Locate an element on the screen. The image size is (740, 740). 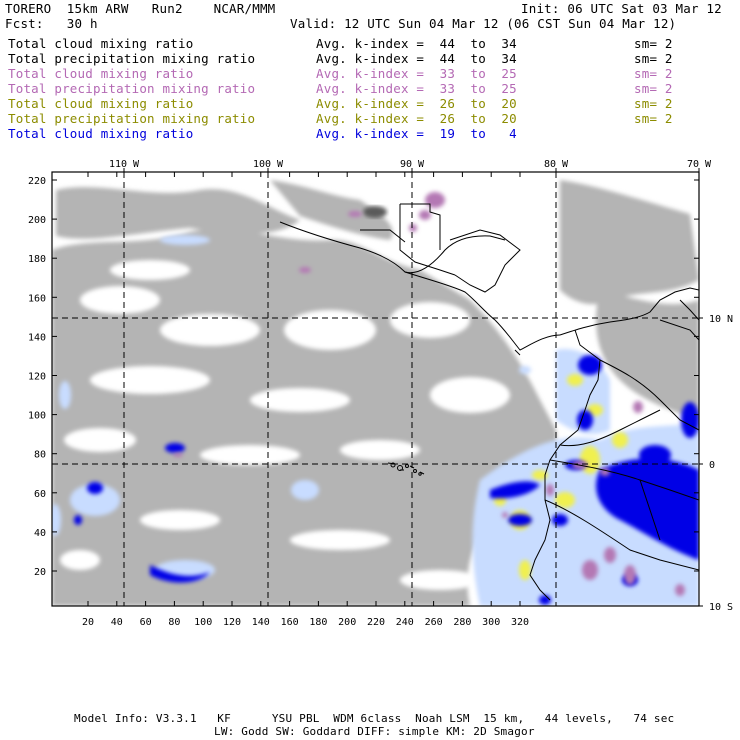
x-grid-label: 320 is located at coordinates (520, 622).